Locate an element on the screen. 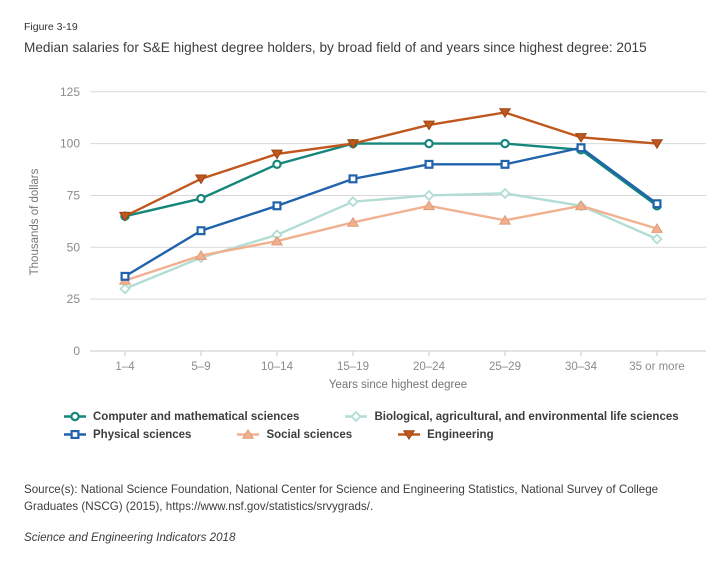  legend-item-engineering: Engineering is located at coordinates (446, 434).